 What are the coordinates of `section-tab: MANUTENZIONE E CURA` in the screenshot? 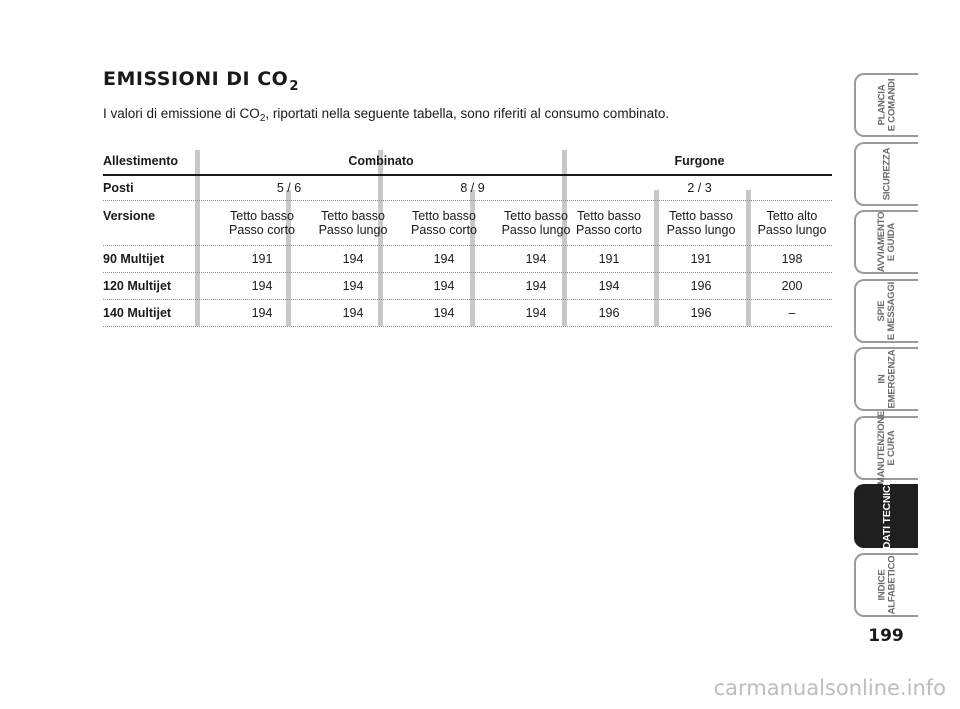 It's located at (886, 447).